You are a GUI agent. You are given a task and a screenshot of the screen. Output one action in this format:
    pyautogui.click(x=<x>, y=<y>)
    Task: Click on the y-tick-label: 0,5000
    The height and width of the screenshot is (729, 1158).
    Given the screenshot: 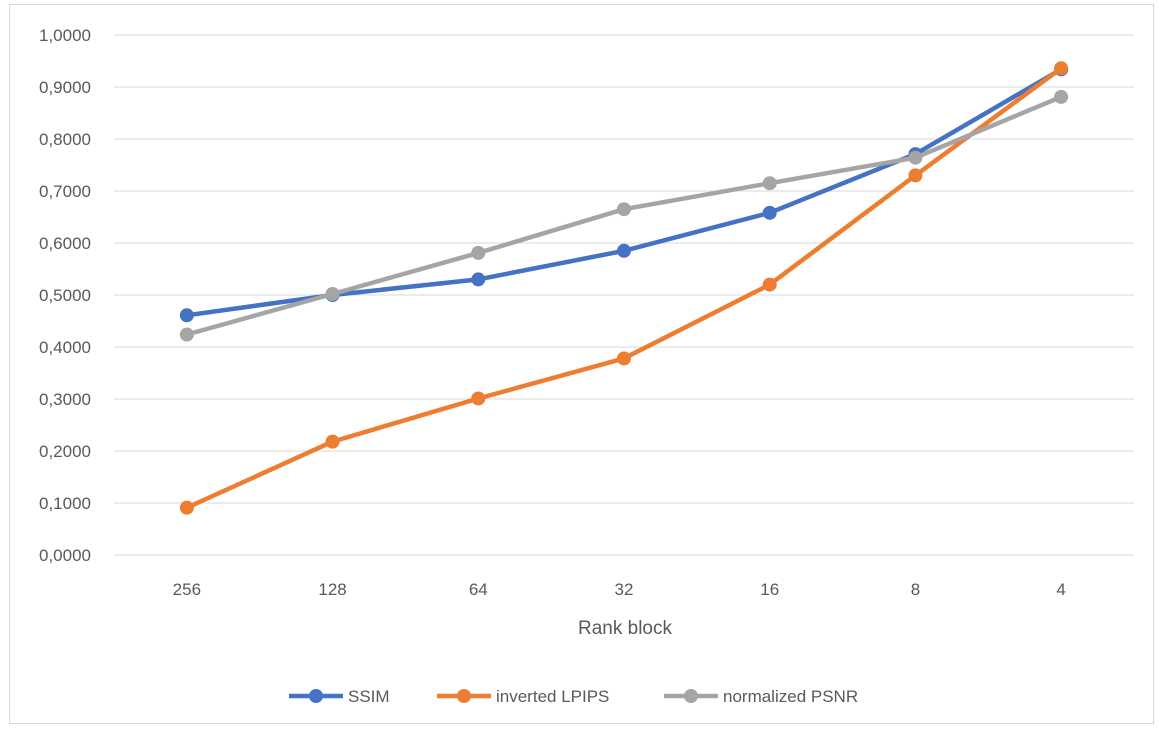 What is the action you would take?
    pyautogui.click(x=65, y=295)
    